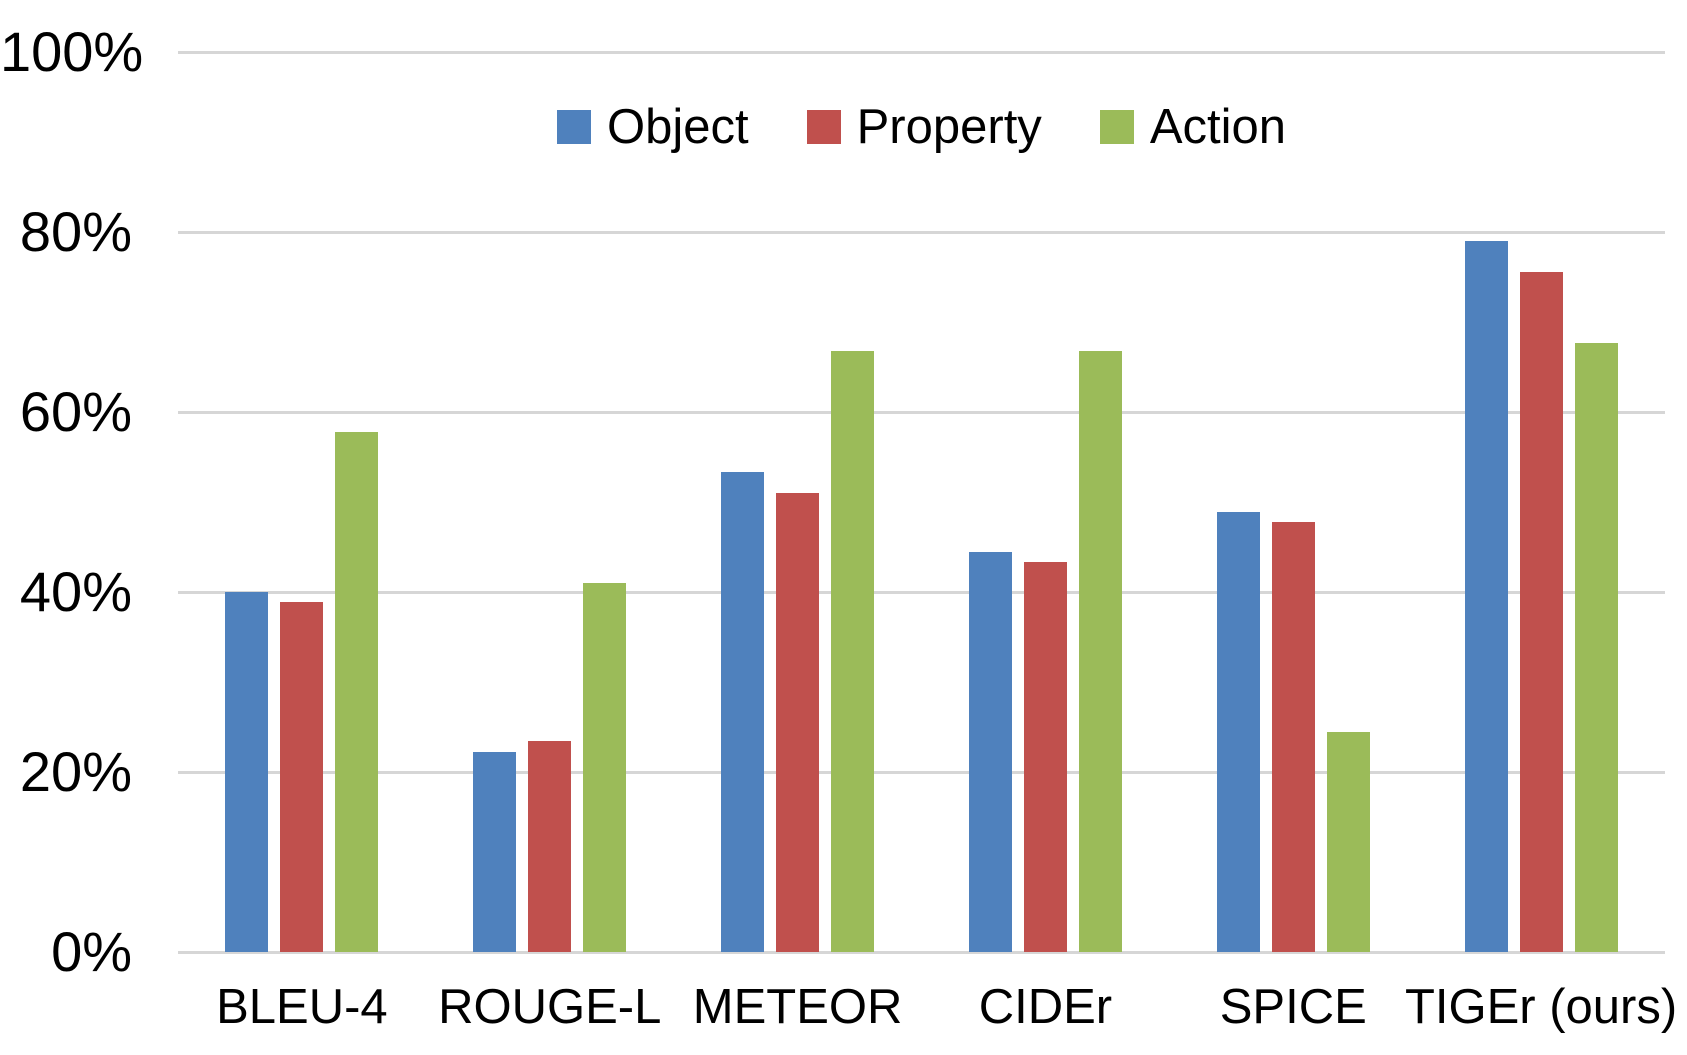 Image resolution: width=1687 pixels, height=1055 pixels. I want to click on bar-property-spice, so click(1293, 736).